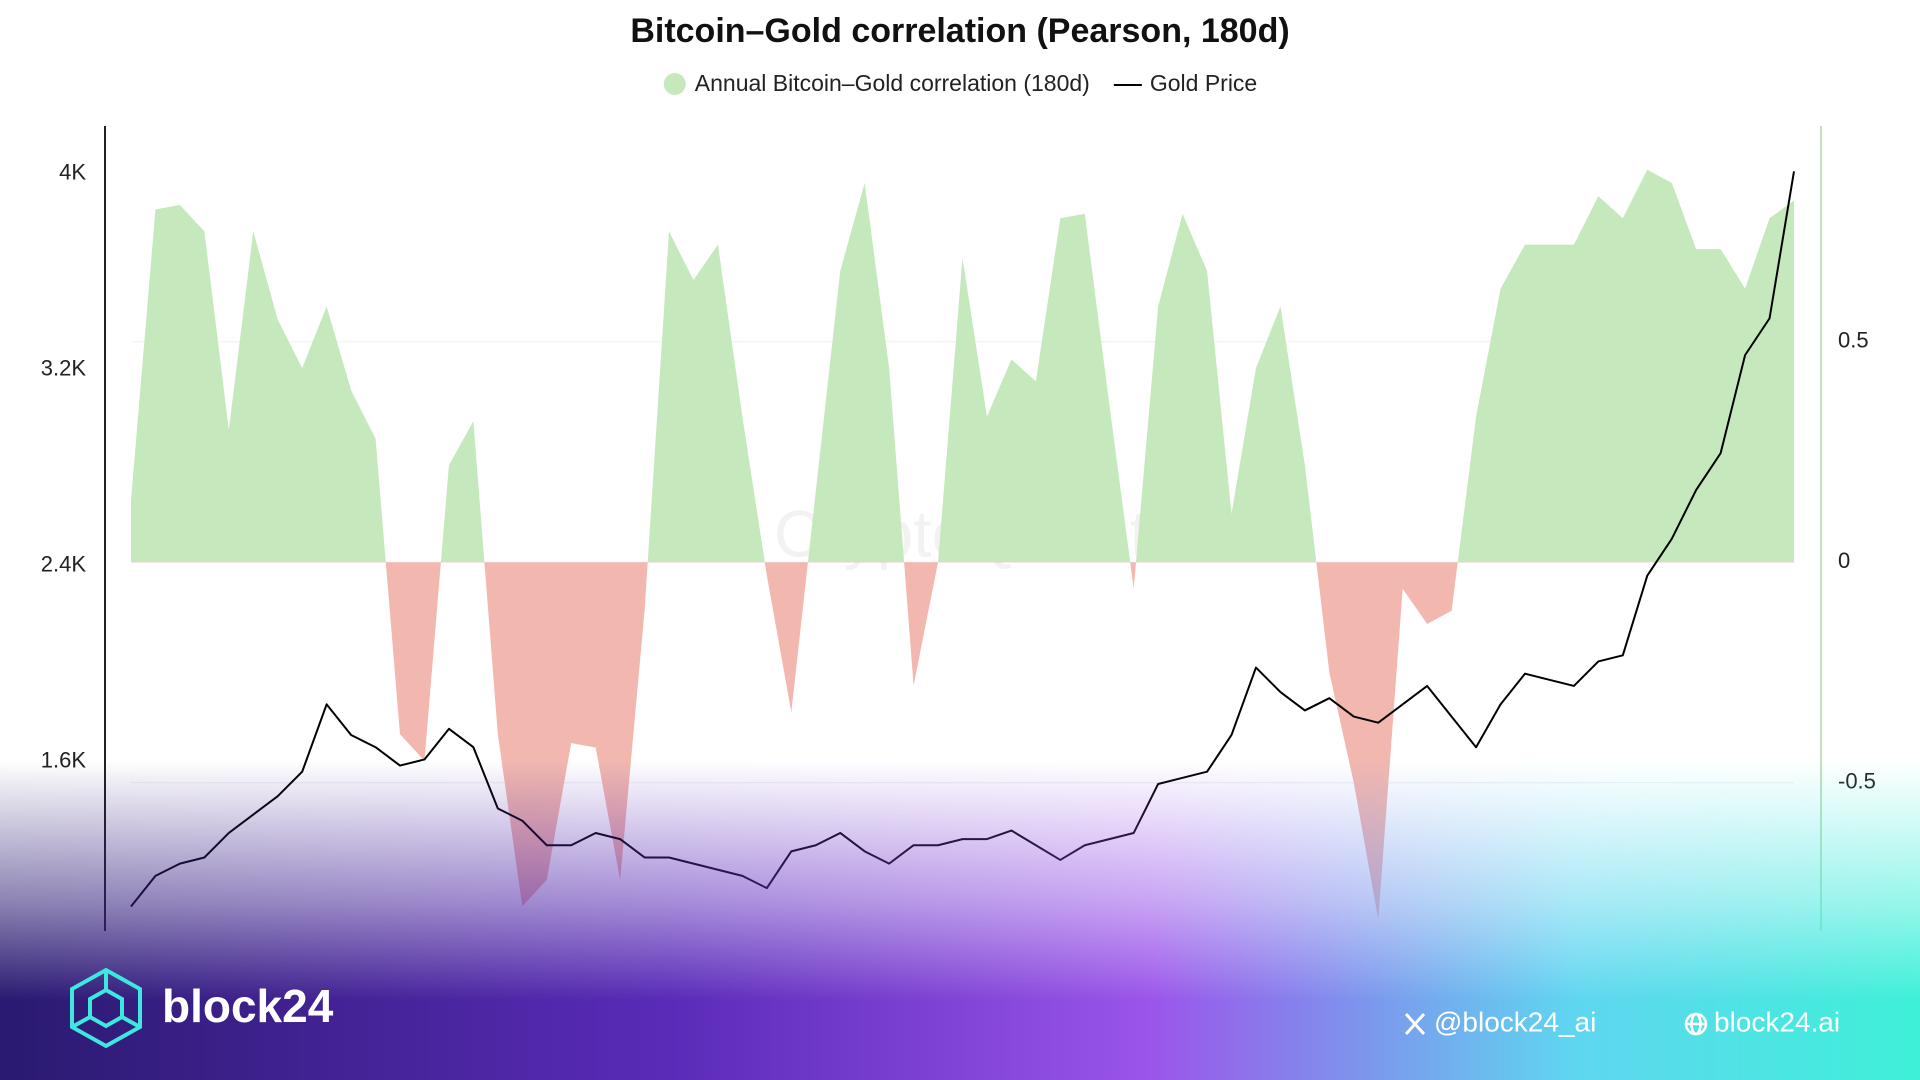  What do you see at coordinates (1853, 340) in the screenshot?
I see `y2-tick-label: 0.5` at bounding box center [1853, 340].